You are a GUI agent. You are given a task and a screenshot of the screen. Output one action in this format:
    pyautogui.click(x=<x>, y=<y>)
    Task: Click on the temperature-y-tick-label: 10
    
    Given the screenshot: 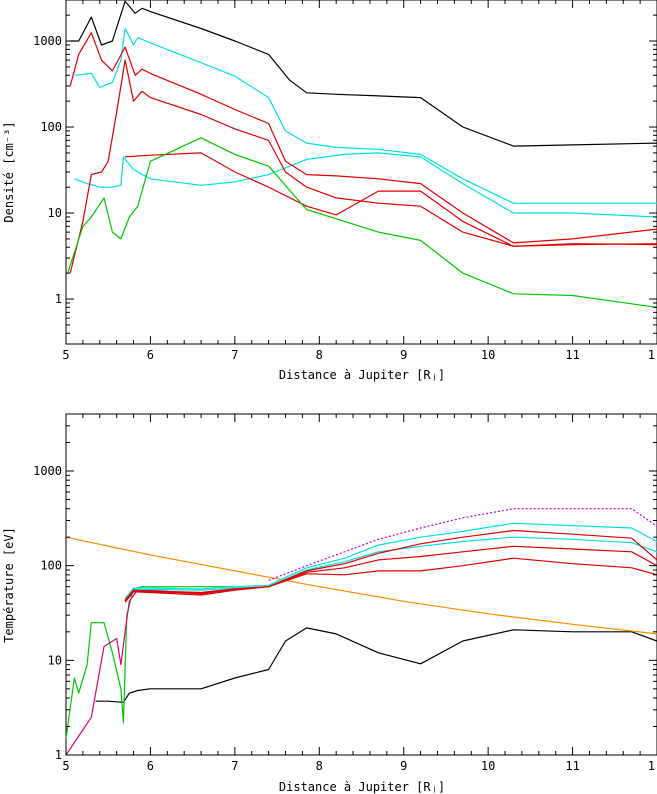 What is the action you would take?
    pyautogui.click(x=55, y=660)
    